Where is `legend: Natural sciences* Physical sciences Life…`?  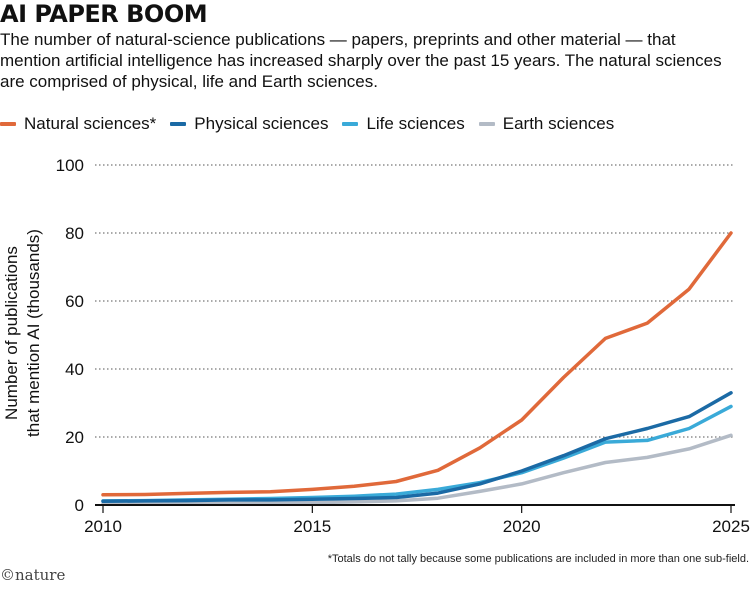
legend: Natural sciences* Physical sciences Life… is located at coordinates (314, 124).